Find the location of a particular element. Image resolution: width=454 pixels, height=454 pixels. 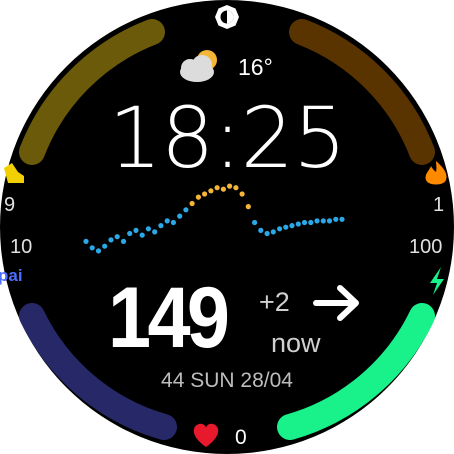

top-right-arc is located at coordinates (362, 92).